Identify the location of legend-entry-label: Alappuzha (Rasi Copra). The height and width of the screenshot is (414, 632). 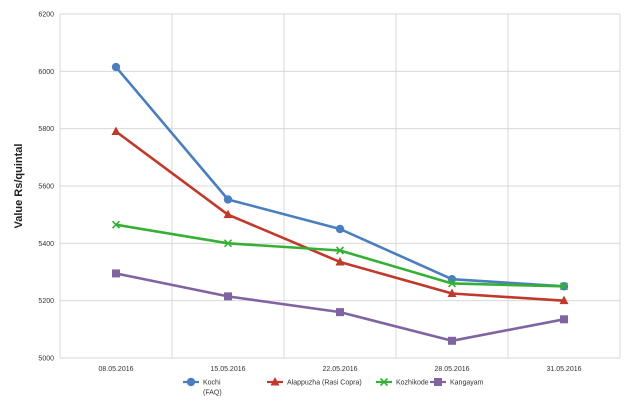
(324, 383).